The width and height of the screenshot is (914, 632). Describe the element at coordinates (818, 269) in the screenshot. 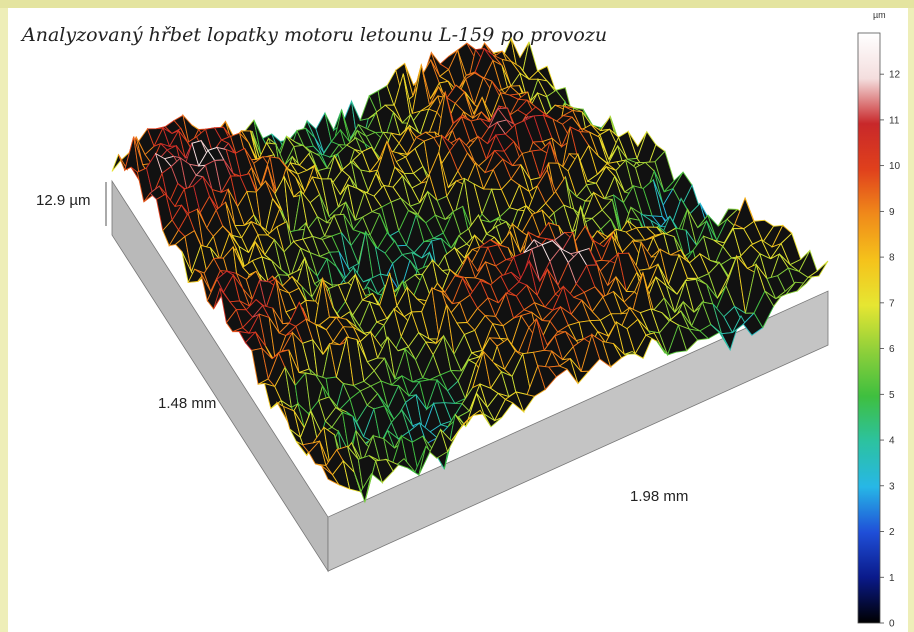

I see `mesh-cell` at that location.